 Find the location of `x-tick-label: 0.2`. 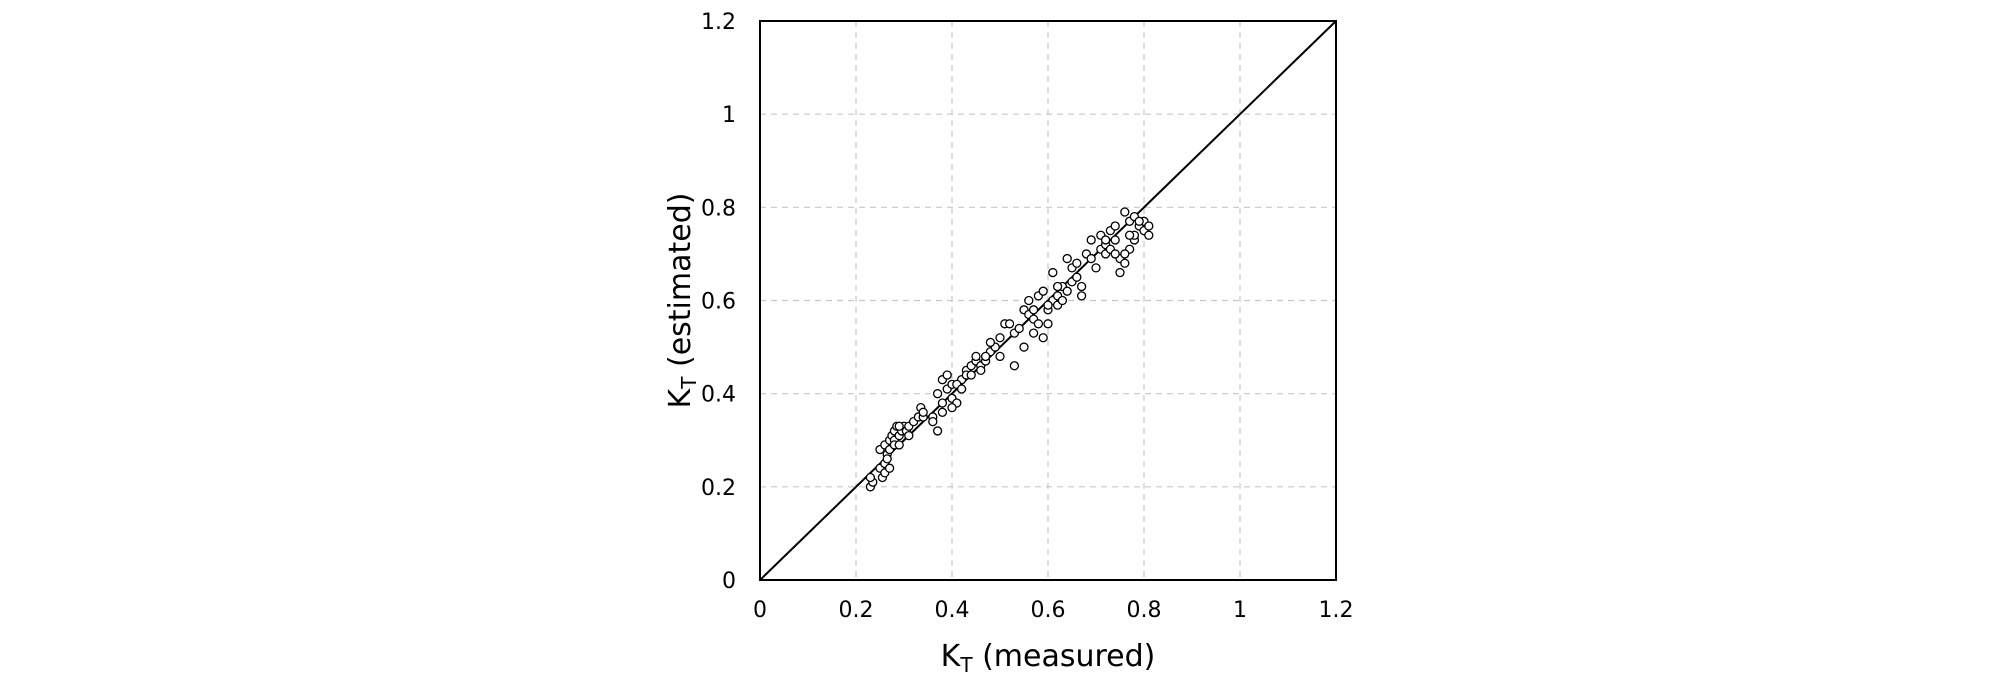

x-tick-label: 0.2 is located at coordinates (856, 610).